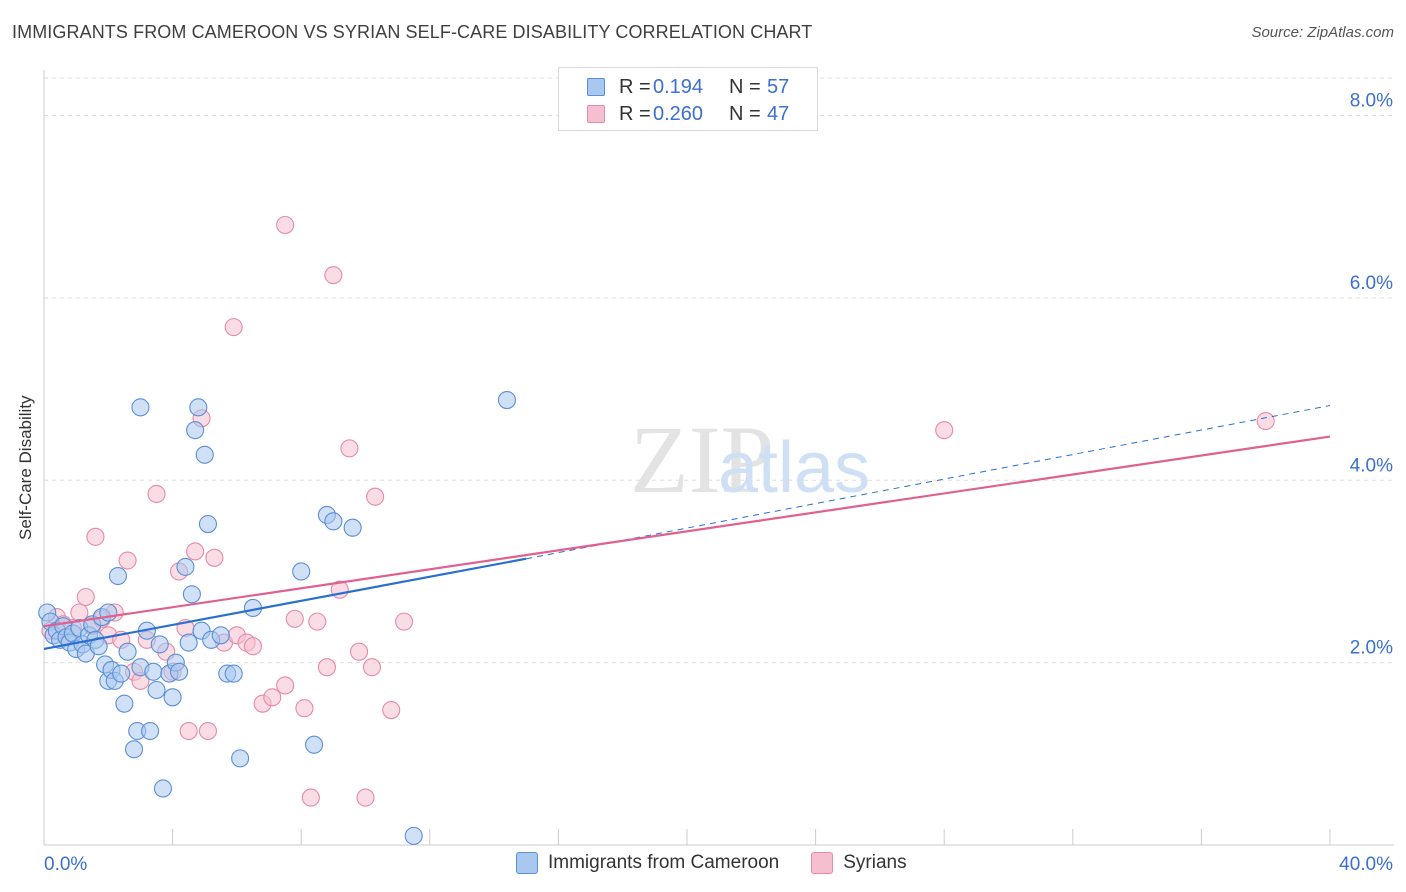 The height and width of the screenshot is (892, 1406). I want to click on syrians-legend-swatch, so click(822, 863).